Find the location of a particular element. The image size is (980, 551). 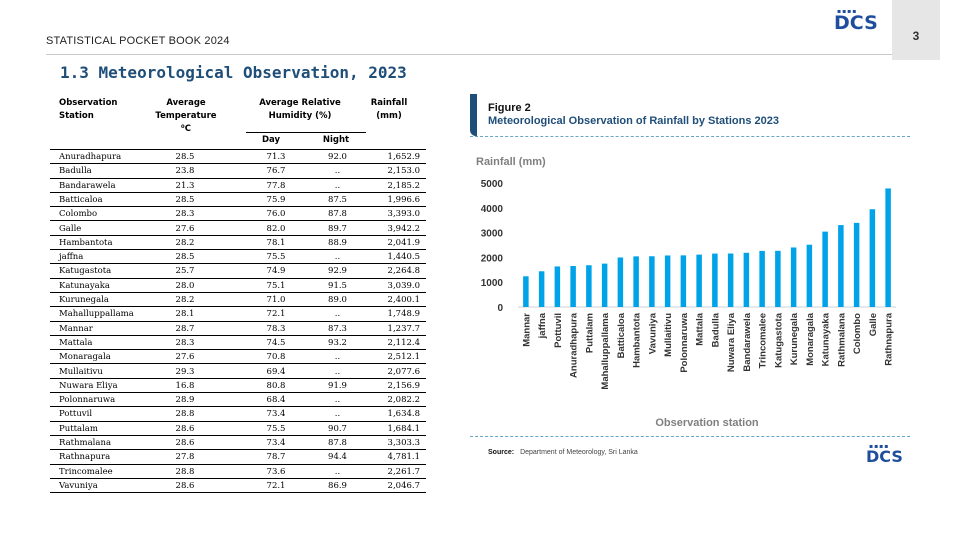

station-cell: Katugastota is located at coordinates (85, 271).